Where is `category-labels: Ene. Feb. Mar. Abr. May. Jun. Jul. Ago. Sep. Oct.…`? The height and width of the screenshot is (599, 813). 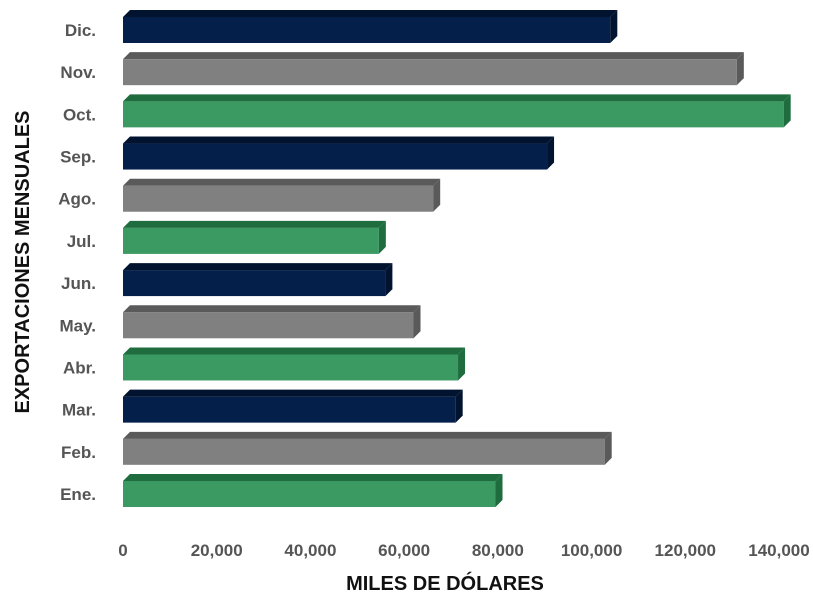
category-labels: Ene. Feb. Mar. Abr. May. Jun. Jul. Ago. Sep. Oct.… is located at coordinates (77, 262).